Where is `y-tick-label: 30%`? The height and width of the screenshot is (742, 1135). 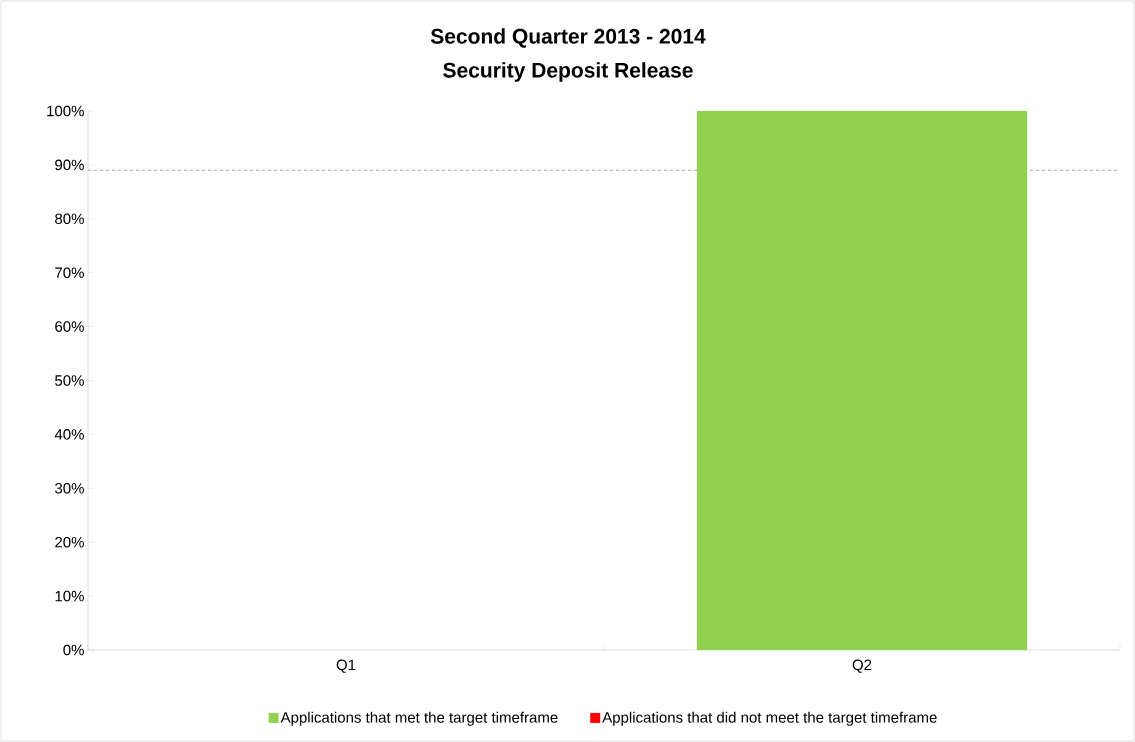
y-tick-label: 30% is located at coordinates (69, 488).